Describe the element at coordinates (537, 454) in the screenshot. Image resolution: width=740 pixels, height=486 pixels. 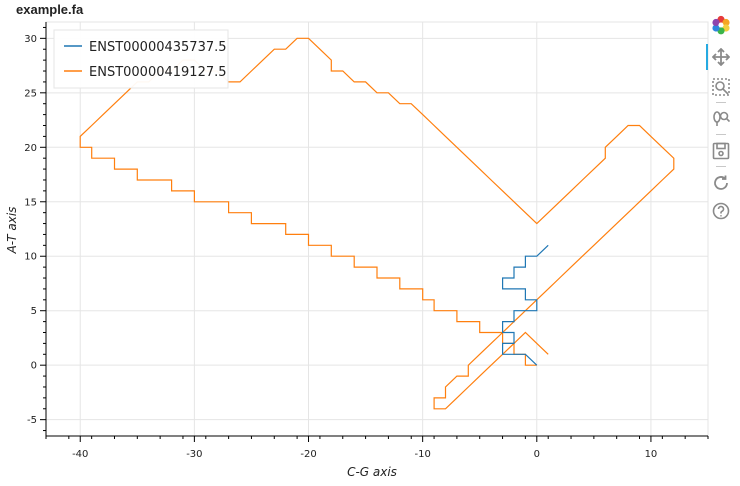
I see `x-tick-label: 0` at that location.